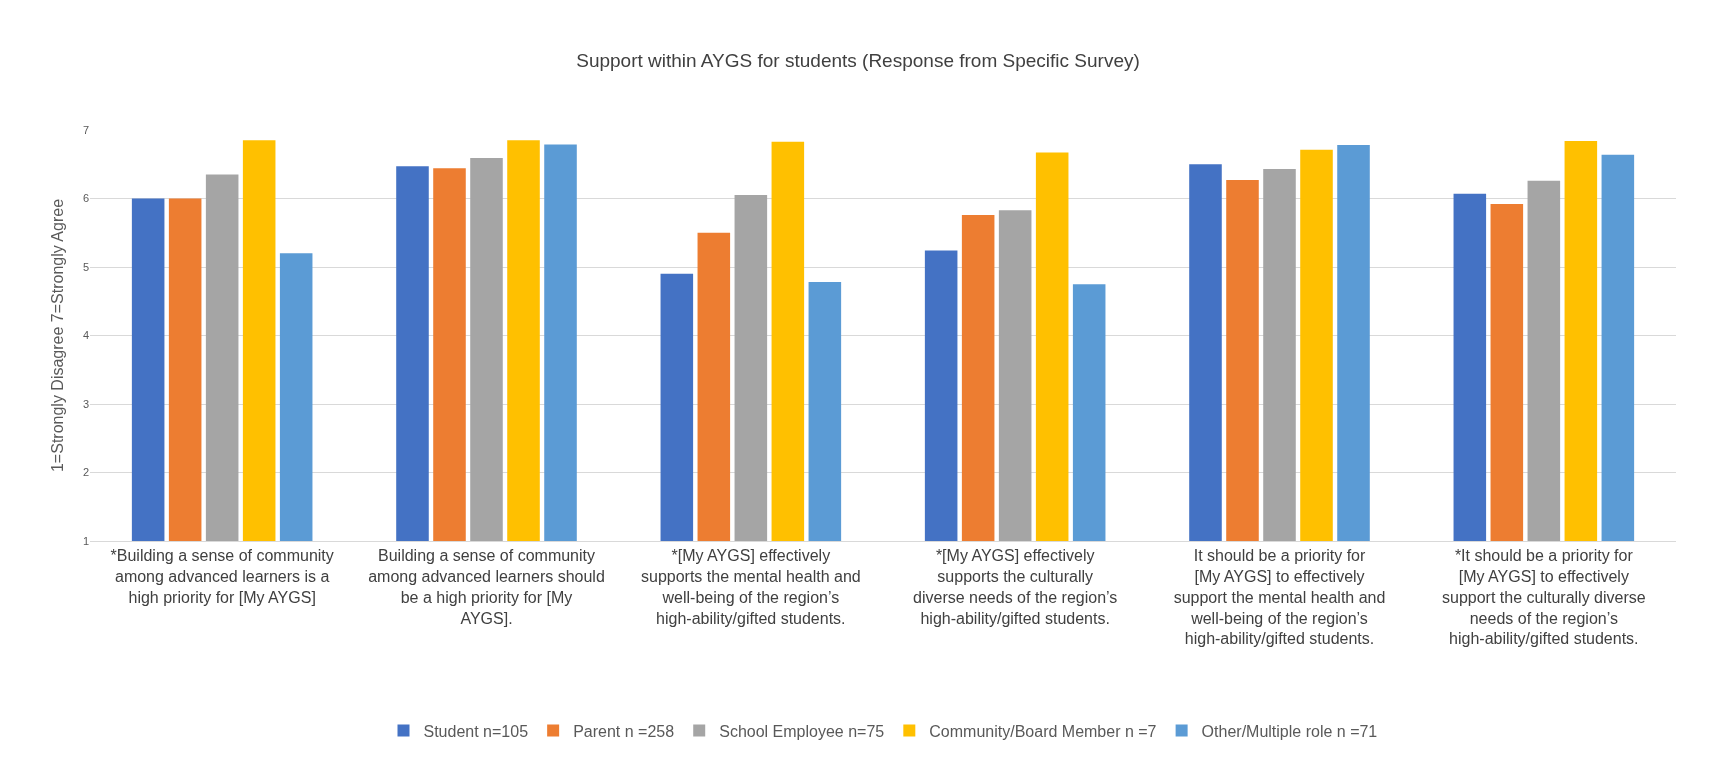  Describe the element at coordinates (486, 587) in the screenshot. I see `x-tick-label: Building a sense of community among advanced learners should be a high priority for [My AYGS].` at that location.